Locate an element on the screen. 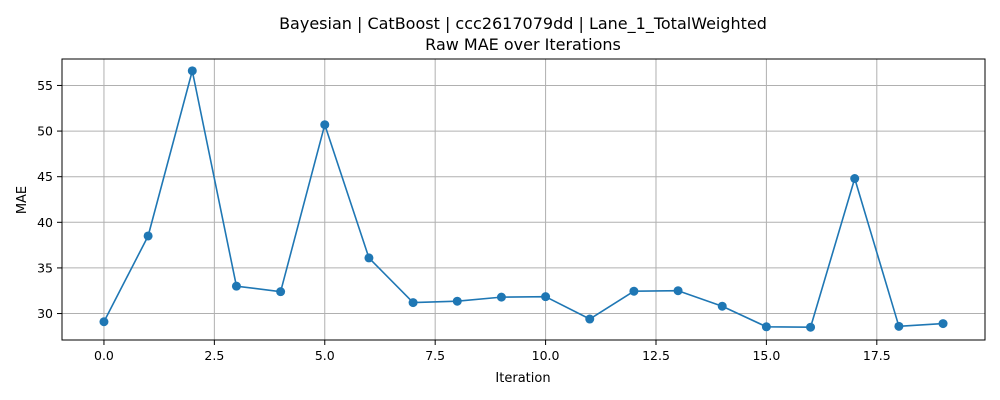 This screenshot has width=1000, height=400. x-tick-label: 5.0 is located at coordinates (325, 355).